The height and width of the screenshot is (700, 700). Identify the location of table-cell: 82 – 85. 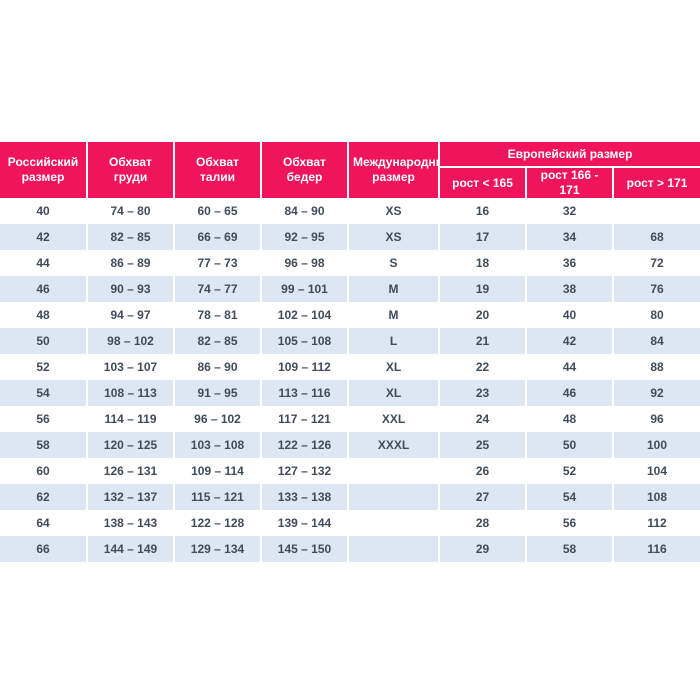
(218, 341).